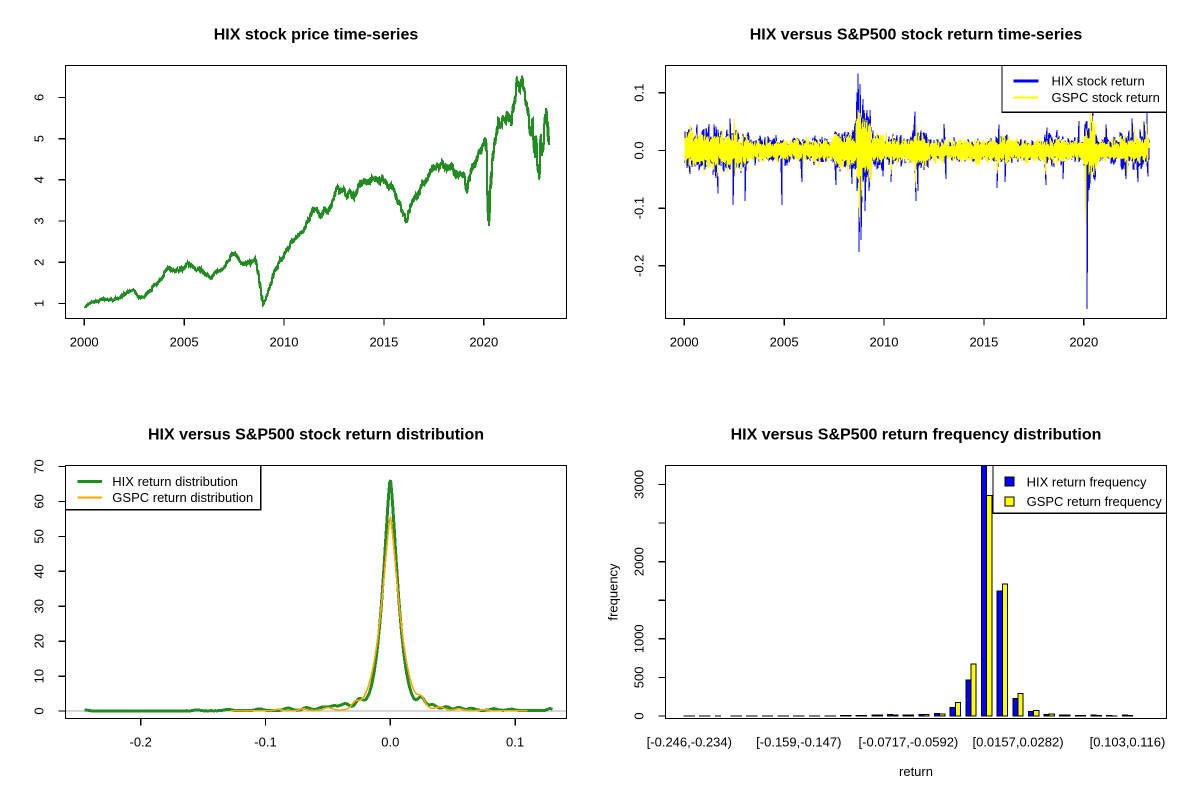  What do you see at coordinates (38, 571) in the screenshot?
I see `svg-text: 40` at bounding box center [38, 571].